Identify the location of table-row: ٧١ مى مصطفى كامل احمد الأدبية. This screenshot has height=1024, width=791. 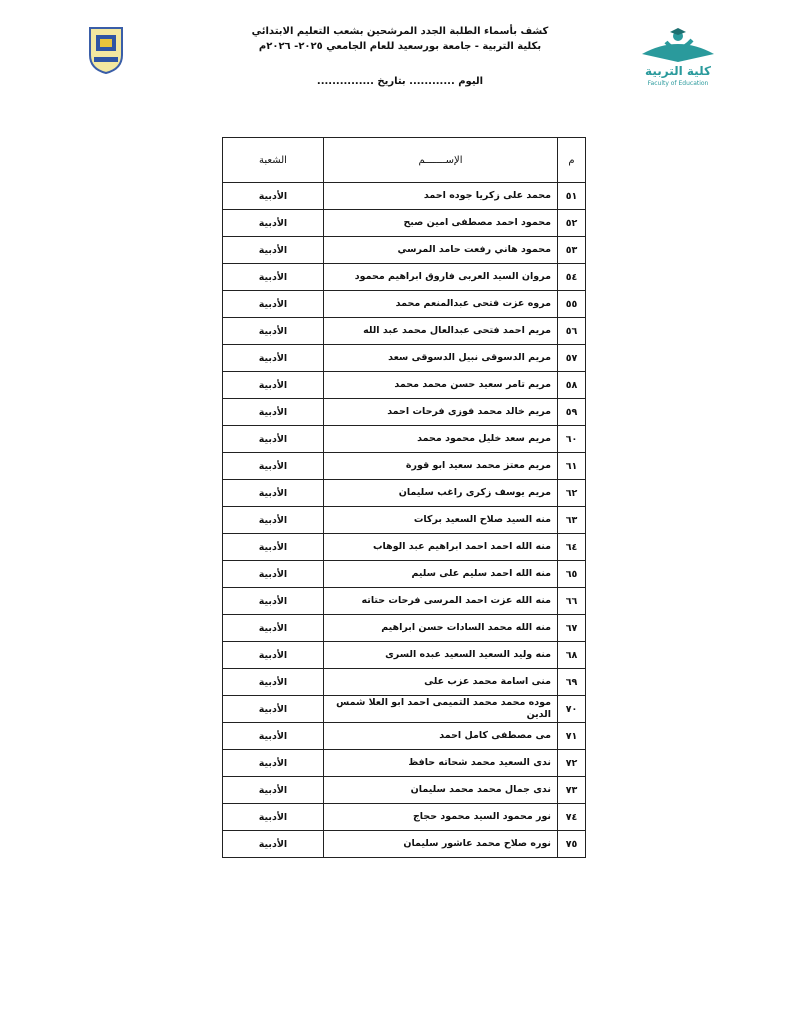
(404, 736).